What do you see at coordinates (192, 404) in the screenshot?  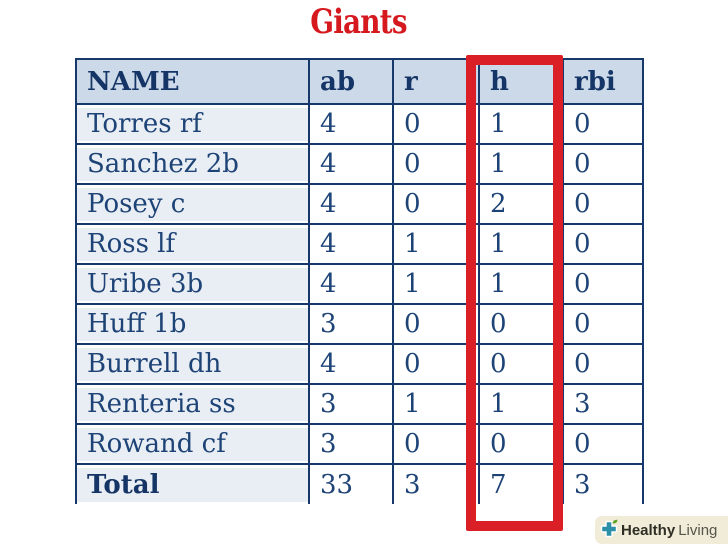 I see `player-name-cell: Renteria ss` at bounding box center [192, 404].